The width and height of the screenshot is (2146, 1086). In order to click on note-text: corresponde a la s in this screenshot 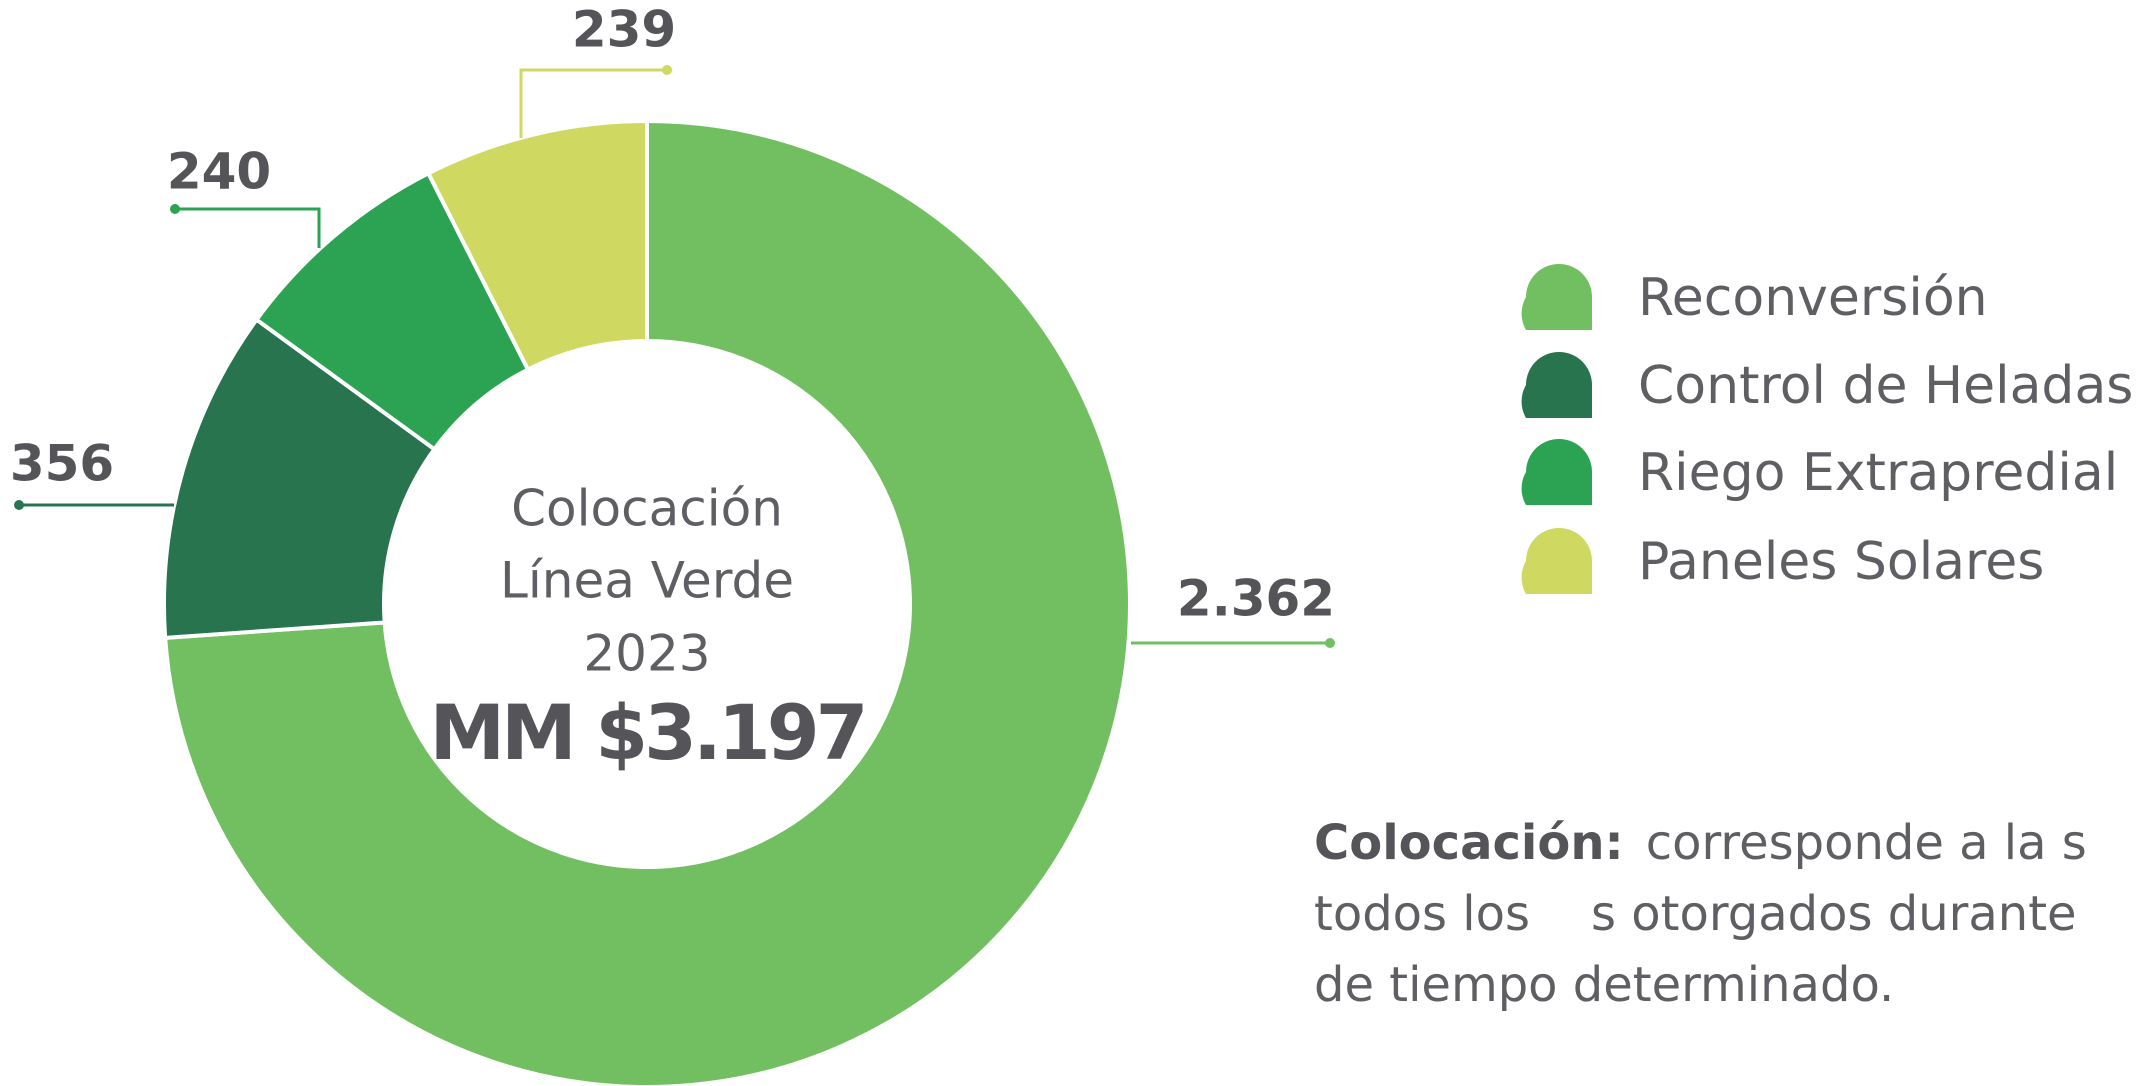, I will do `click(1866, 843)`.